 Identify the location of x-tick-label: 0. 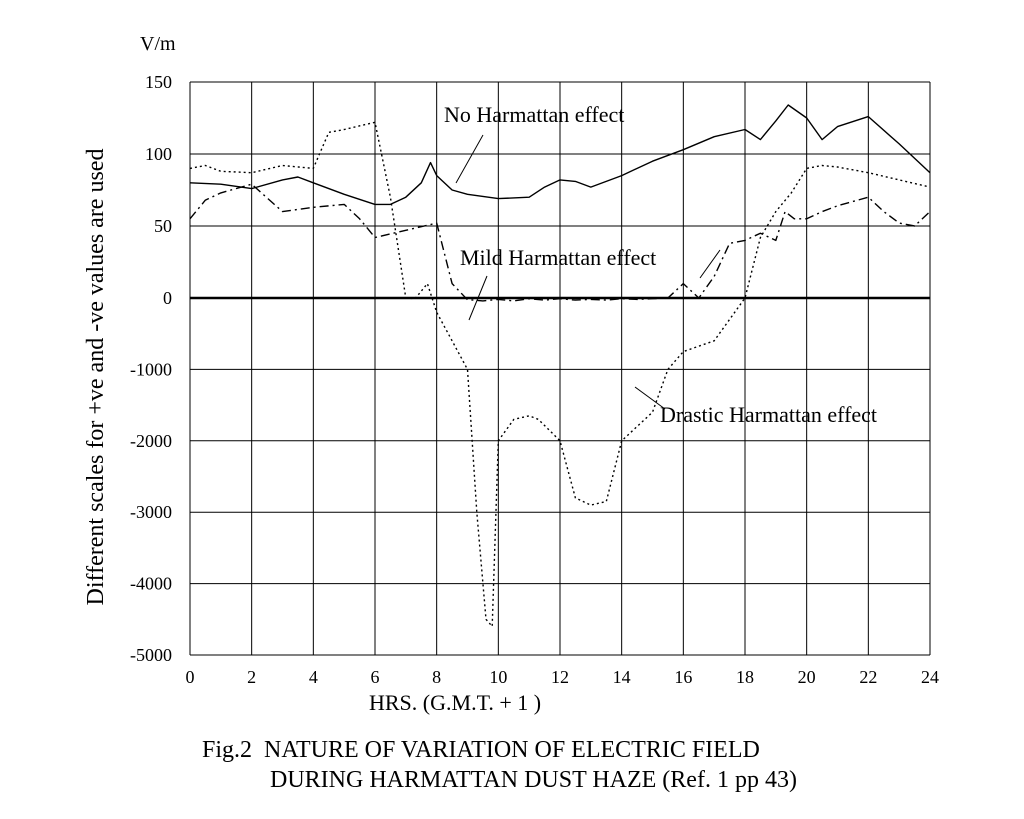
(190, 677).